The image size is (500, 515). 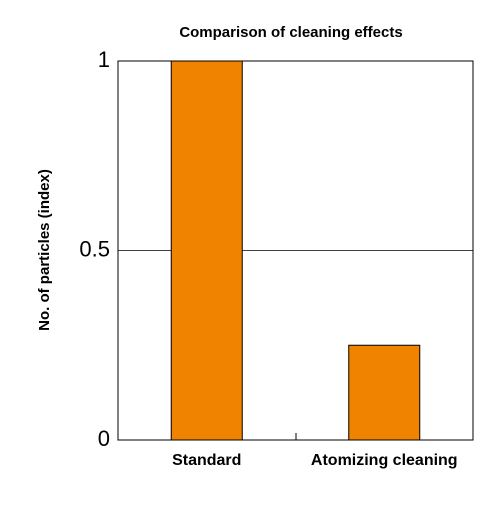 I want to click on chart-title: Comparison of cleaning effects, so click(x=290, y=32).